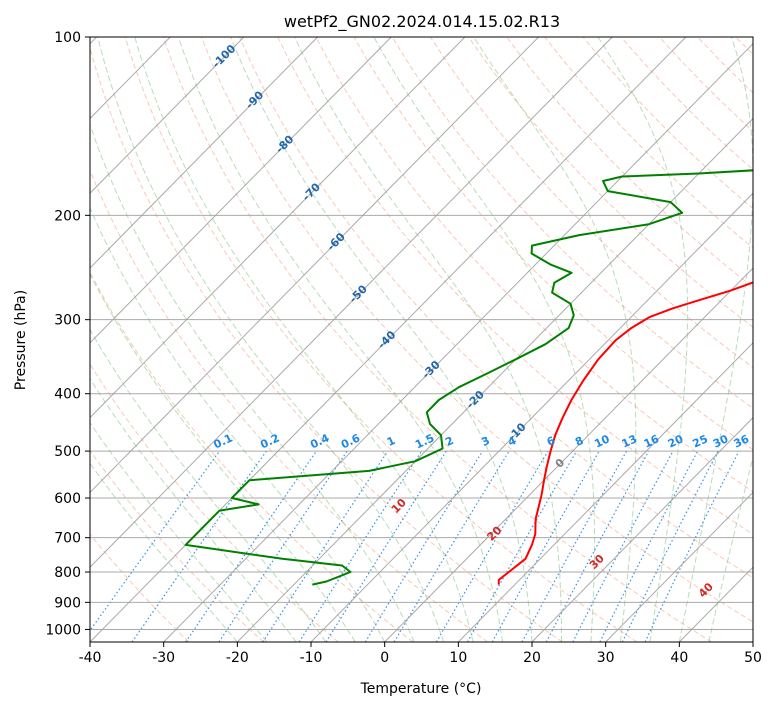 This screenshot has width=775, height=708. Describe the element at coordinates (67, 499) in the screenshot. I see `y-tick-label: 600` at that location.